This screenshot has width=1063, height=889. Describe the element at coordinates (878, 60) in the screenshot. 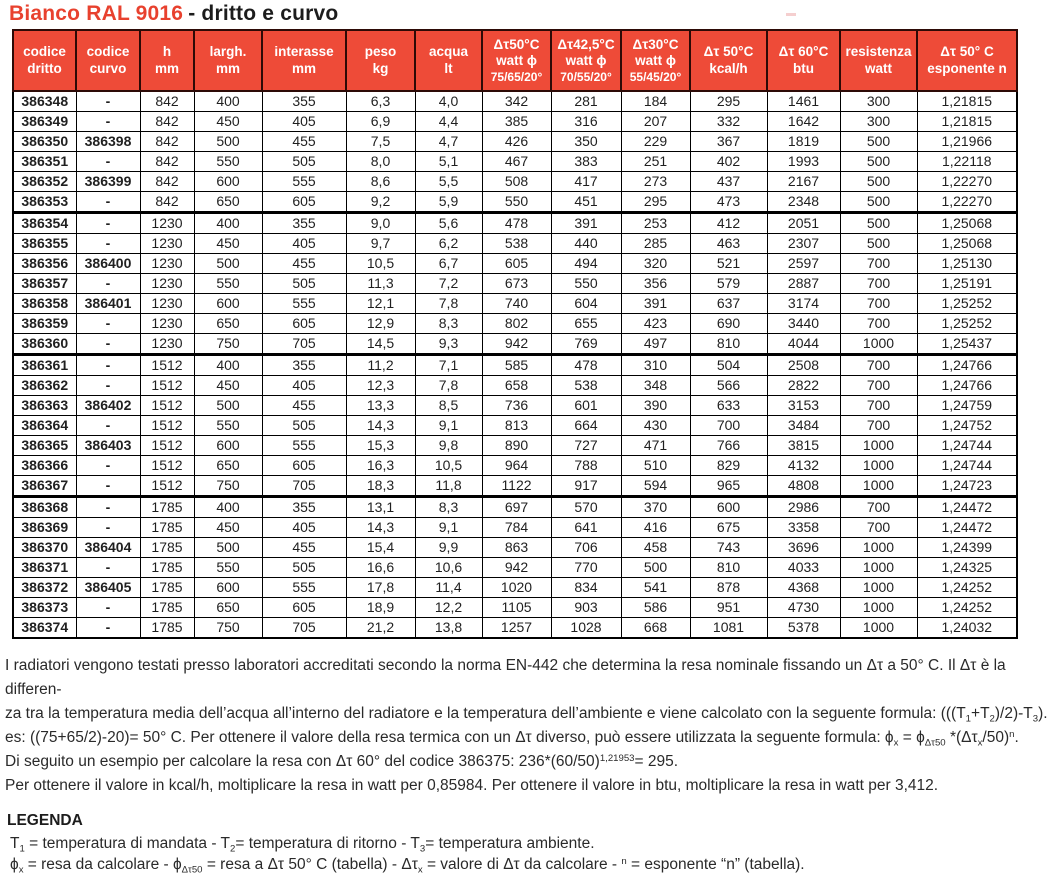

I see `column-header: resistenza watt` at that location.